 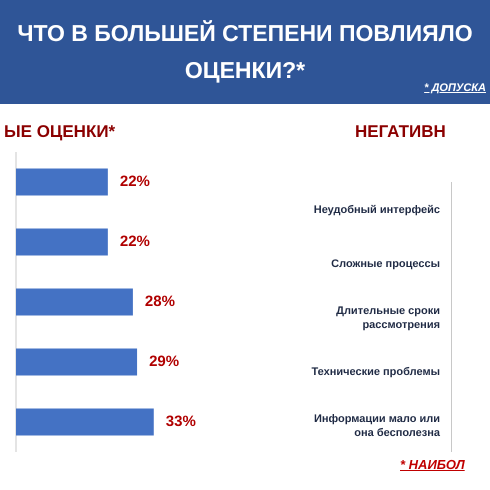 I want to click on data-label: 33%, so click(x=181, y=421).